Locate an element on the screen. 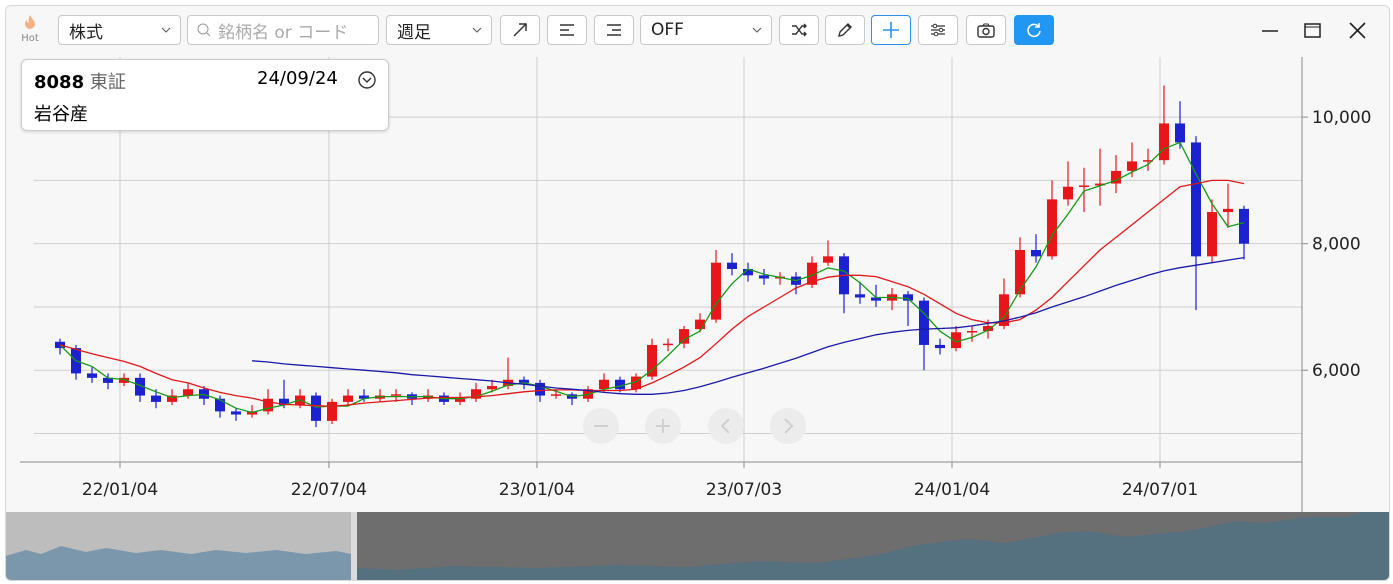  navigator is located at coordinates (697, 546).